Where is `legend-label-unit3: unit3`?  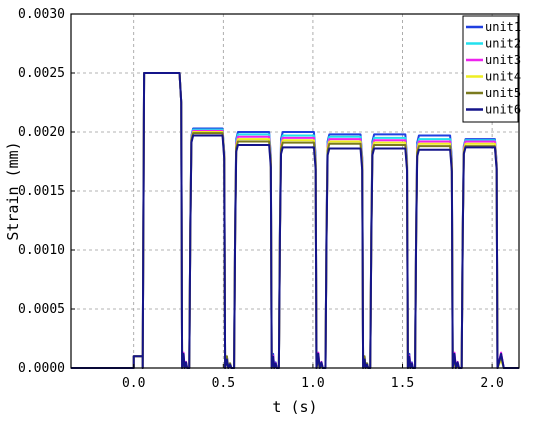
legend-label-unit3: unit3 is located at coordinates (503, 60).